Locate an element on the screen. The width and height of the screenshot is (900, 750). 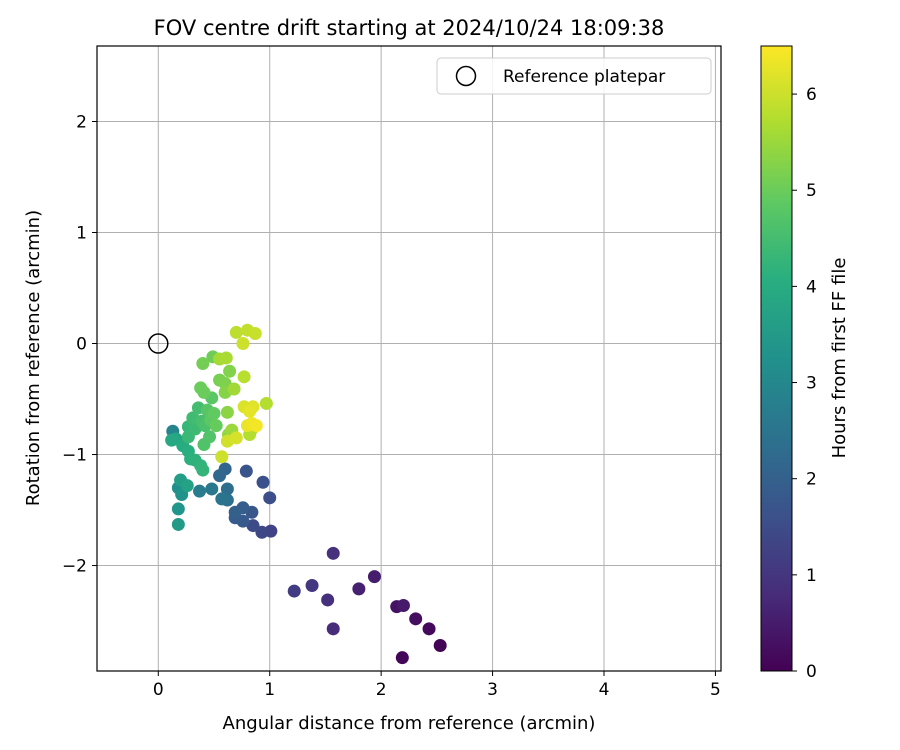
legend: Reference platepar is located at coordinates (574, 76).